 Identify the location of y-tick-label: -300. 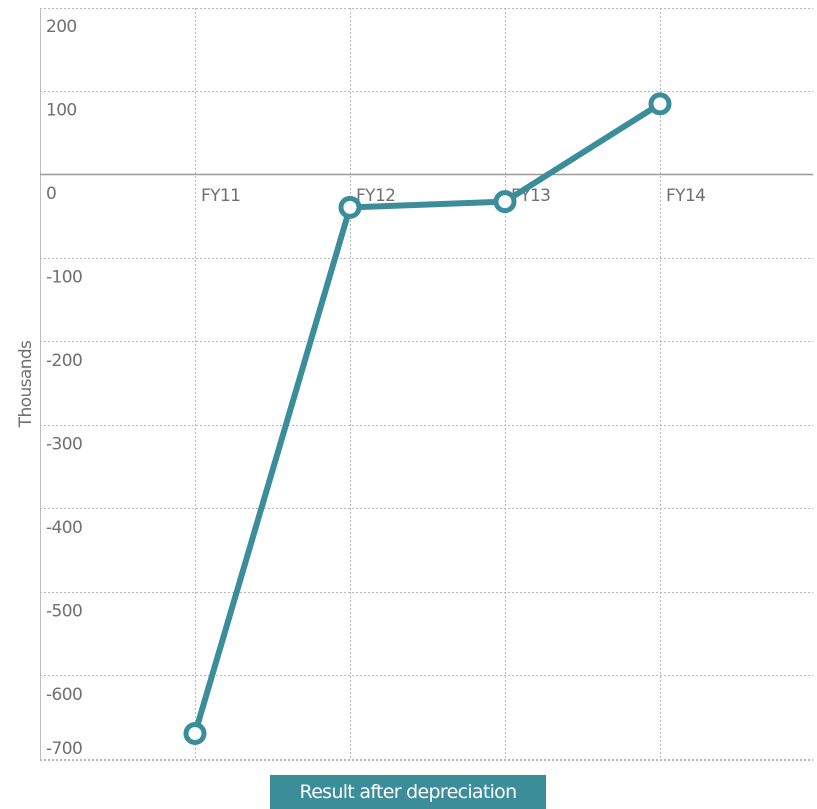
(64, 445).